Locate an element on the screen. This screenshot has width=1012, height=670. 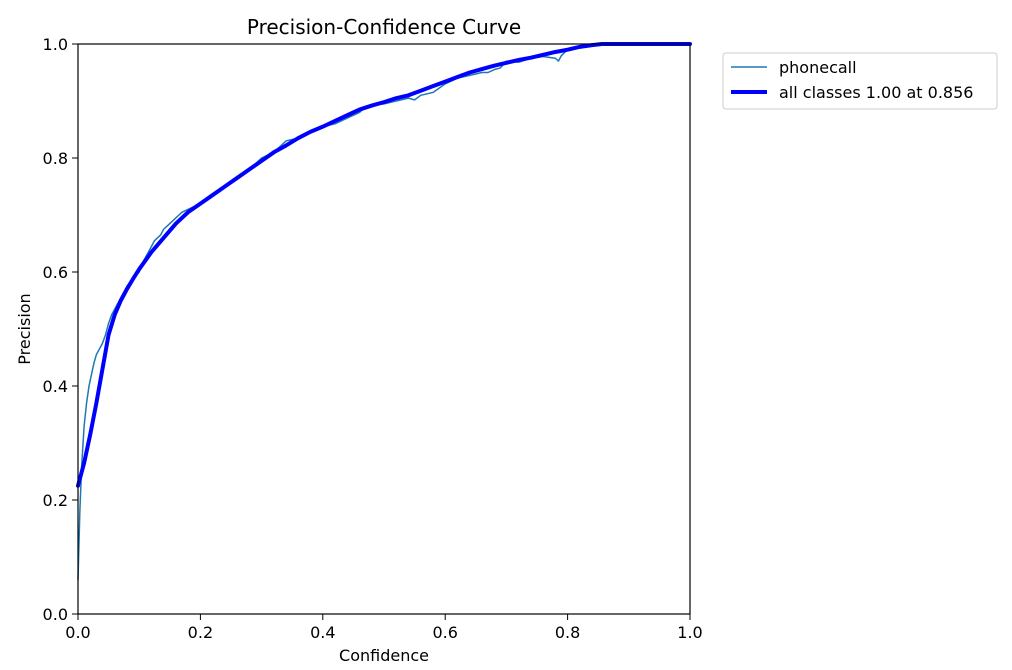
x-axis: 0.0 0.2 0.4 0.6 0.8 1.0 is located at coordinates (384, 628).